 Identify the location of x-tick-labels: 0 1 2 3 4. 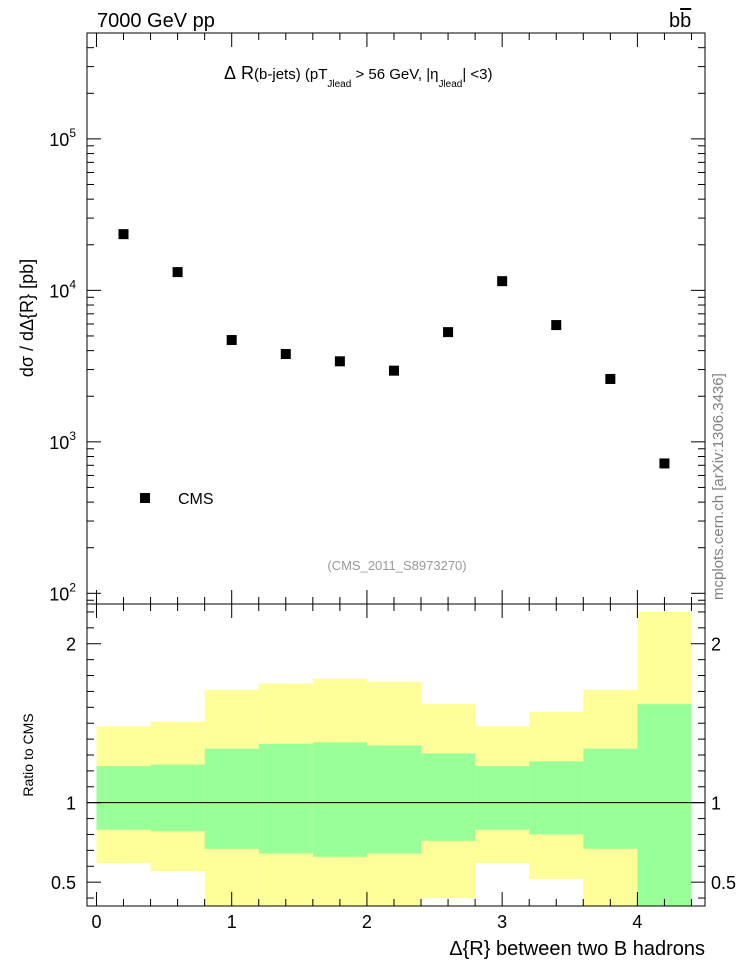
(366, 922).